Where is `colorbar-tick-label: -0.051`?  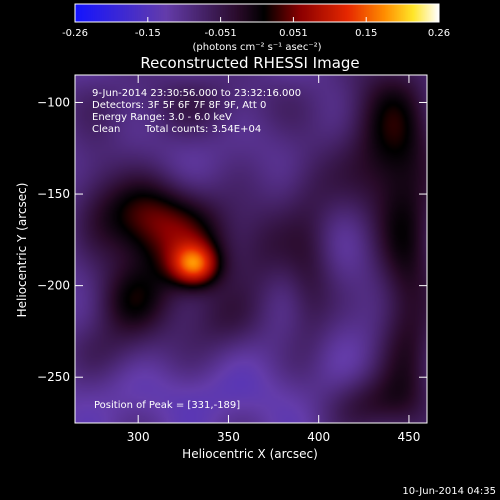 colorbar-tick-label: -0.051 is located at coordinates (220, 33).